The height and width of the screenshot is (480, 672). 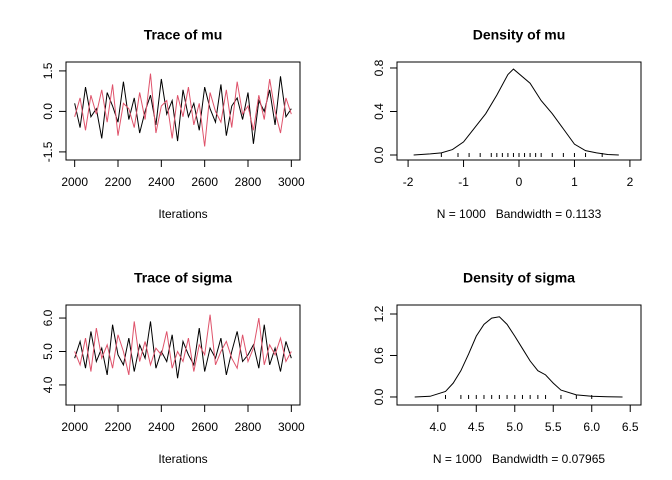 I want to click on x-tick-label: -2, so click(x=408, y=182).